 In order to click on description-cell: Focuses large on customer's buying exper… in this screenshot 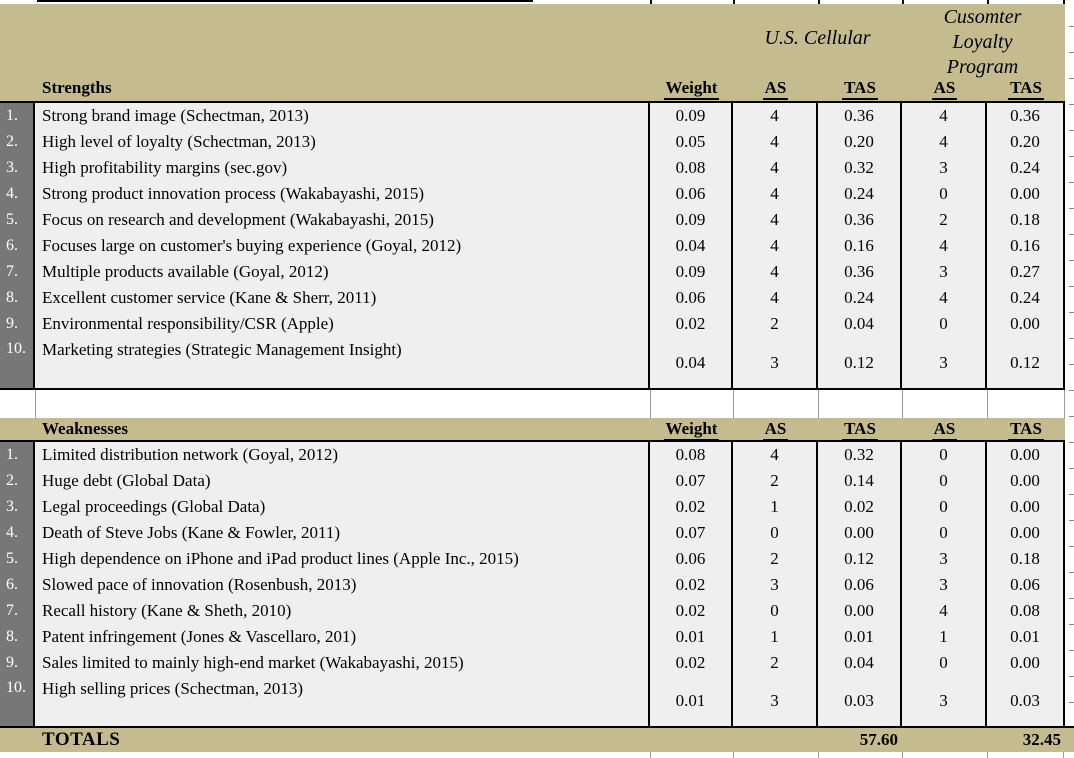, I will do `click(342, 246)`.